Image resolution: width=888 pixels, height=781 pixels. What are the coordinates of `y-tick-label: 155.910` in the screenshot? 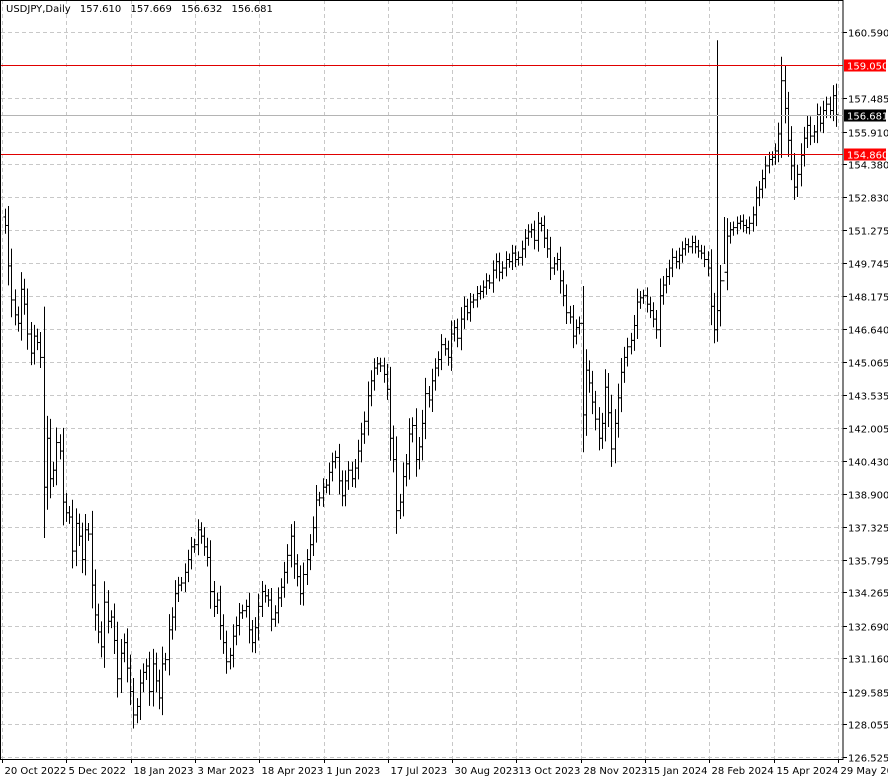 It's located at (868, 134).